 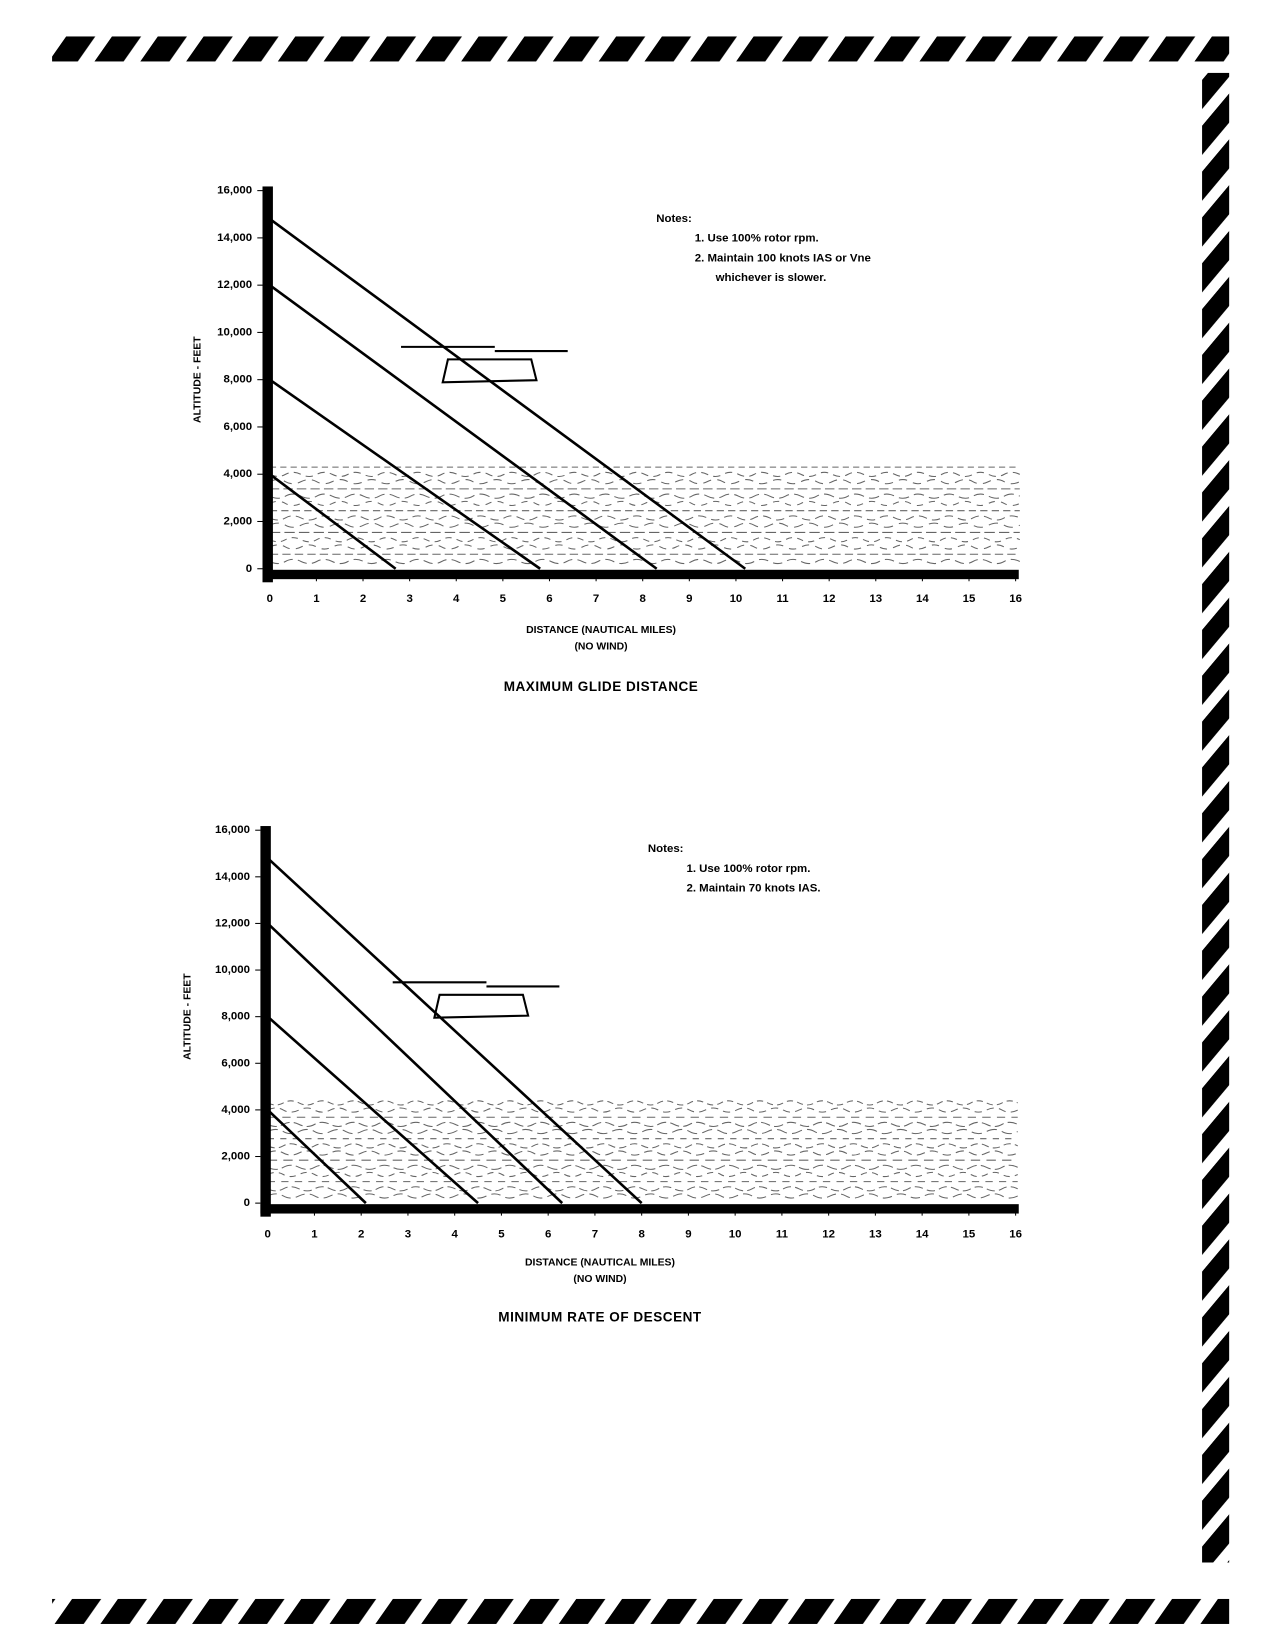 What do you see at coordinates (771, 278) in the screenshot?
I see `note: whichever is slower.` at bounding box center [771, 278].